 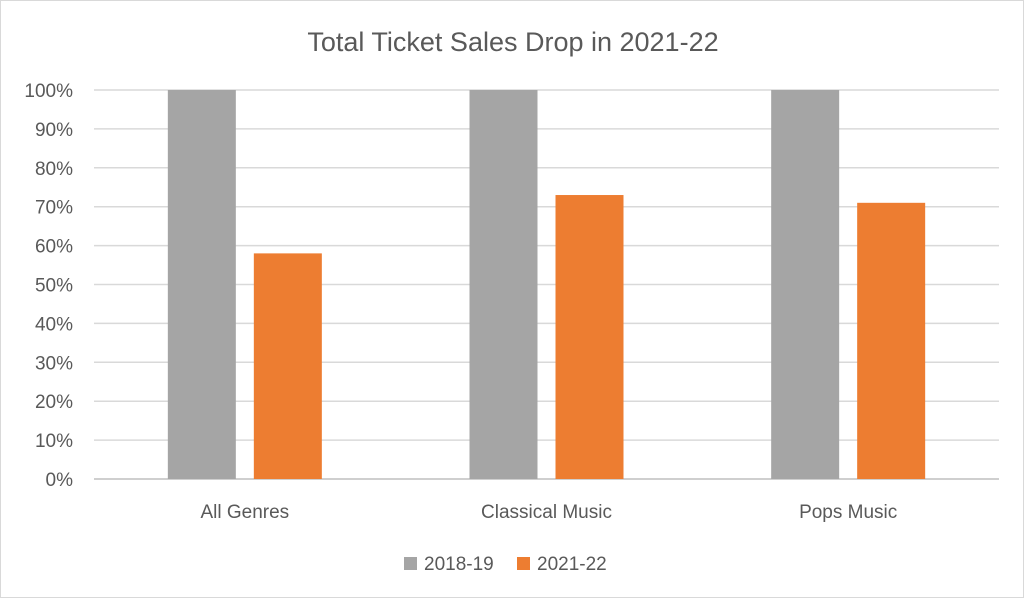 I want to click on bar-2021-22-pops-music, so click(x=891, y=340).